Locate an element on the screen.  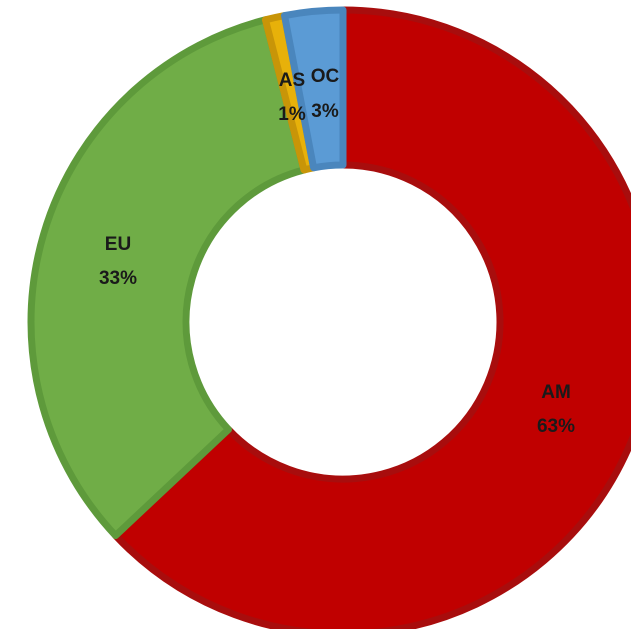
percent-label-as: 1% is located at coordinates (292, 114).